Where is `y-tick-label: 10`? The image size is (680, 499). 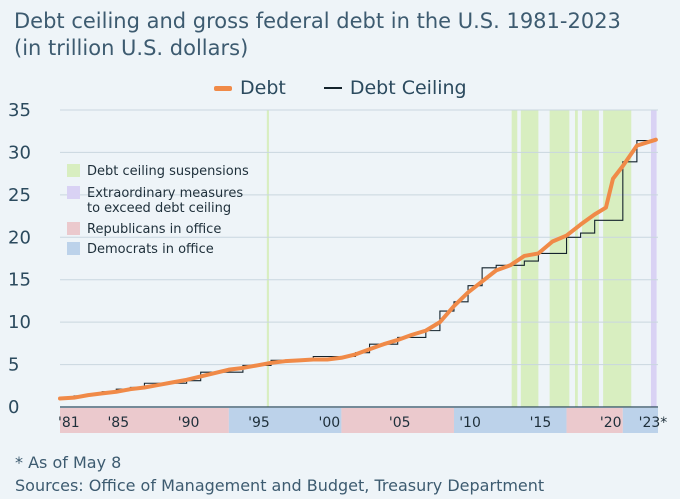
y-tick-label: 10 is located at coordinates (19, 322).